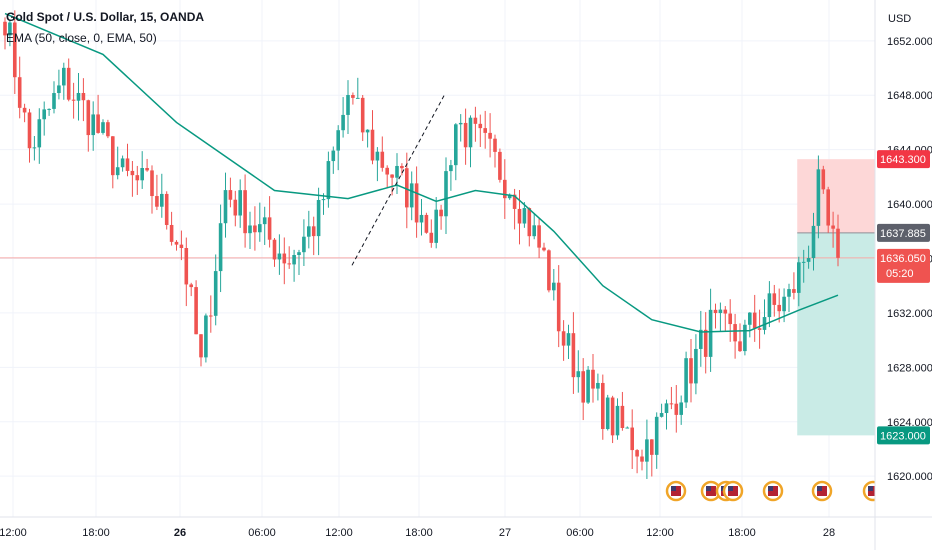  I want to click on event-flag-canton, so click(819, 488).